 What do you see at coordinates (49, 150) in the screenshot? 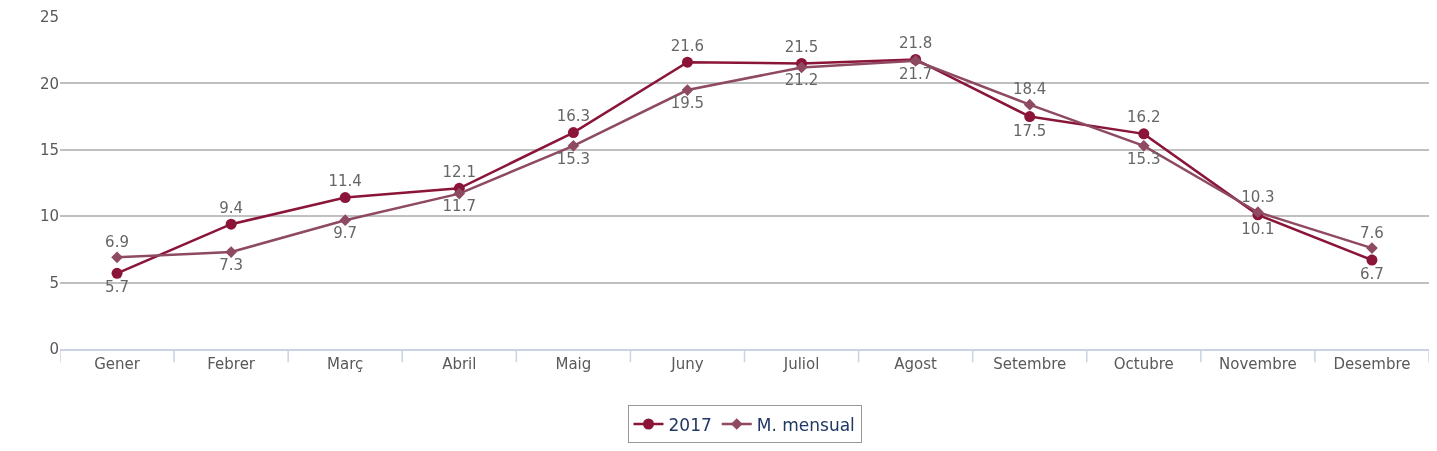
I see `y-tick-label: 15` at bounding box center [49, 150].